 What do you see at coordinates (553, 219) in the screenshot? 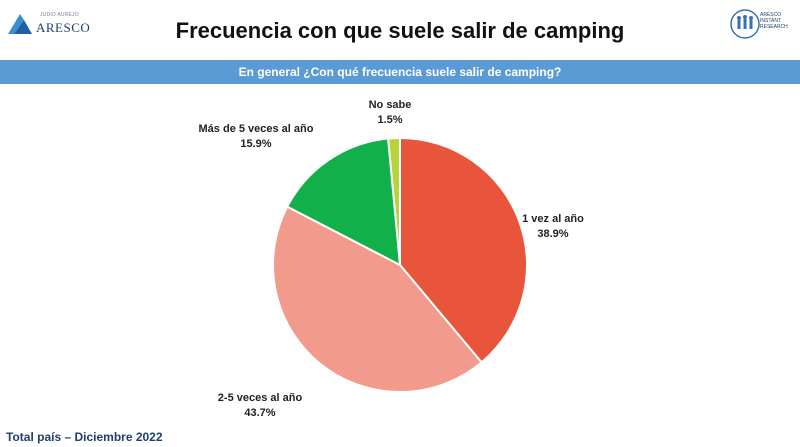
I see `slice-label: 1 vez al año` at bounding box center [553, 219].